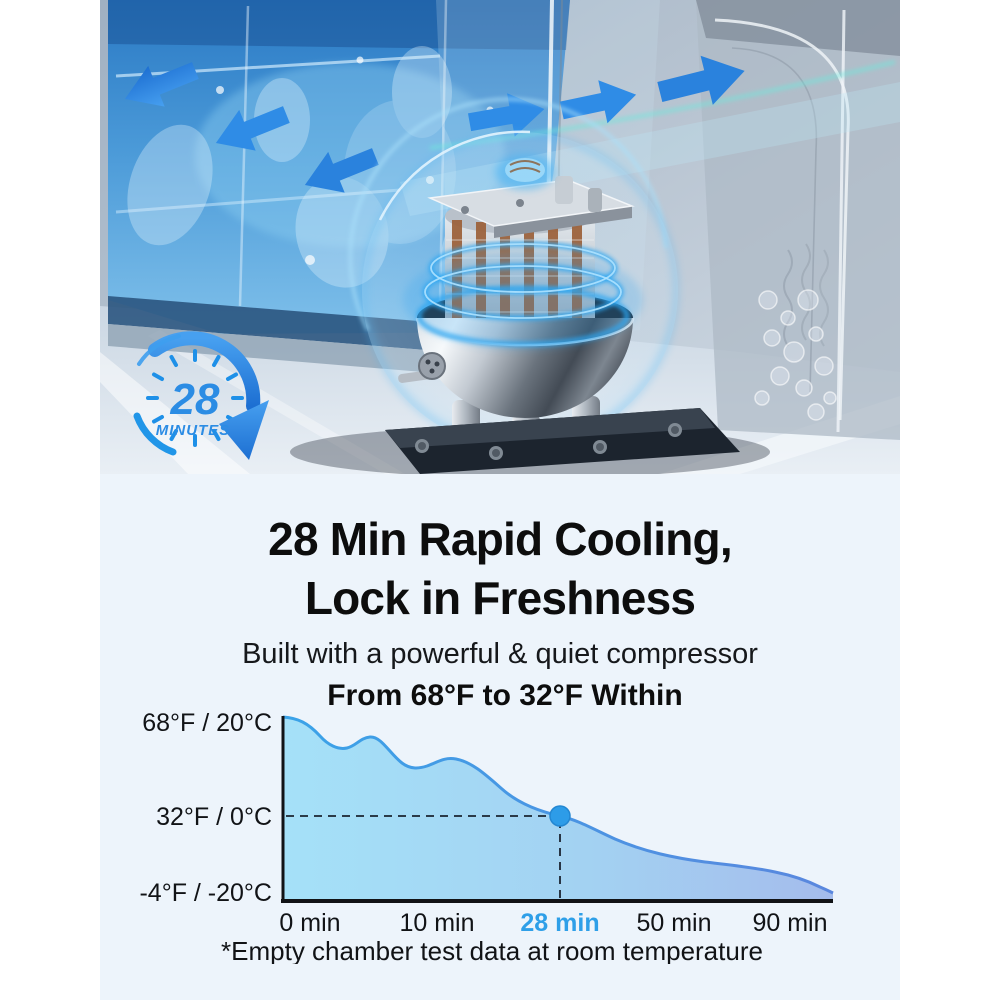 Image resolution: width=1000 pixels, height=1000 pixels. I want to click on side-port, so click(422, 367).